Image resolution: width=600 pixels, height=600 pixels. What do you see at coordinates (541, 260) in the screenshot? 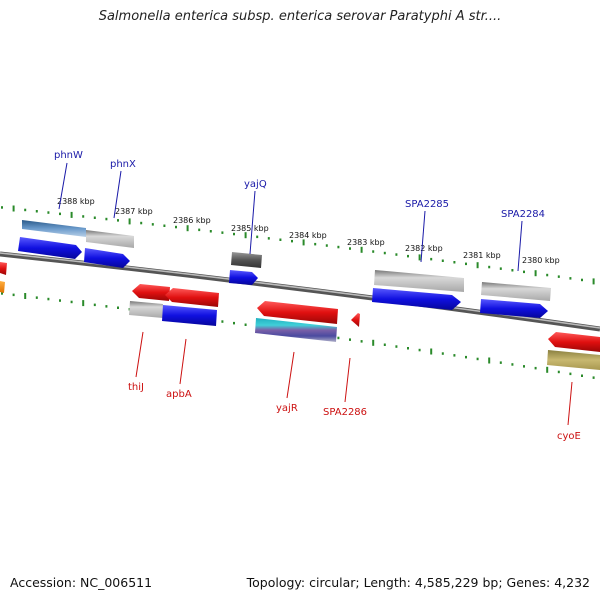
I see `scale-label: 2380 kbp` at bounding box center [541, 260].